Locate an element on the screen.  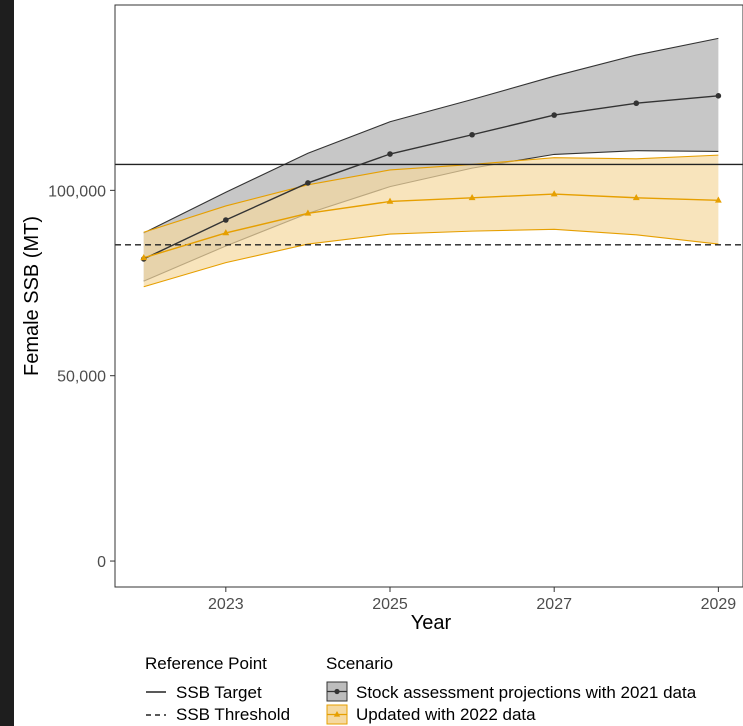
y-tick-label: 50,000 is located at coordinates (81, 377).